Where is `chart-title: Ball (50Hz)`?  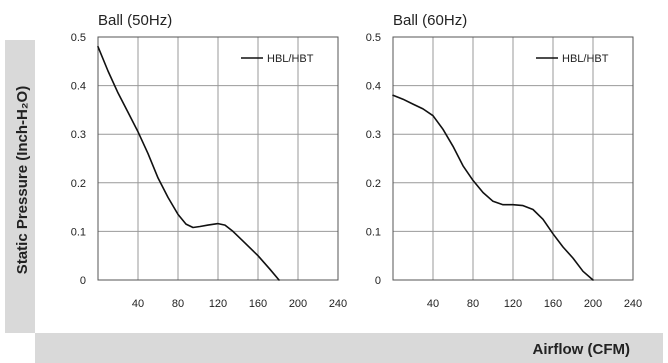
chart-title: Ball (50Hz) is located at coordinates (135, 20).